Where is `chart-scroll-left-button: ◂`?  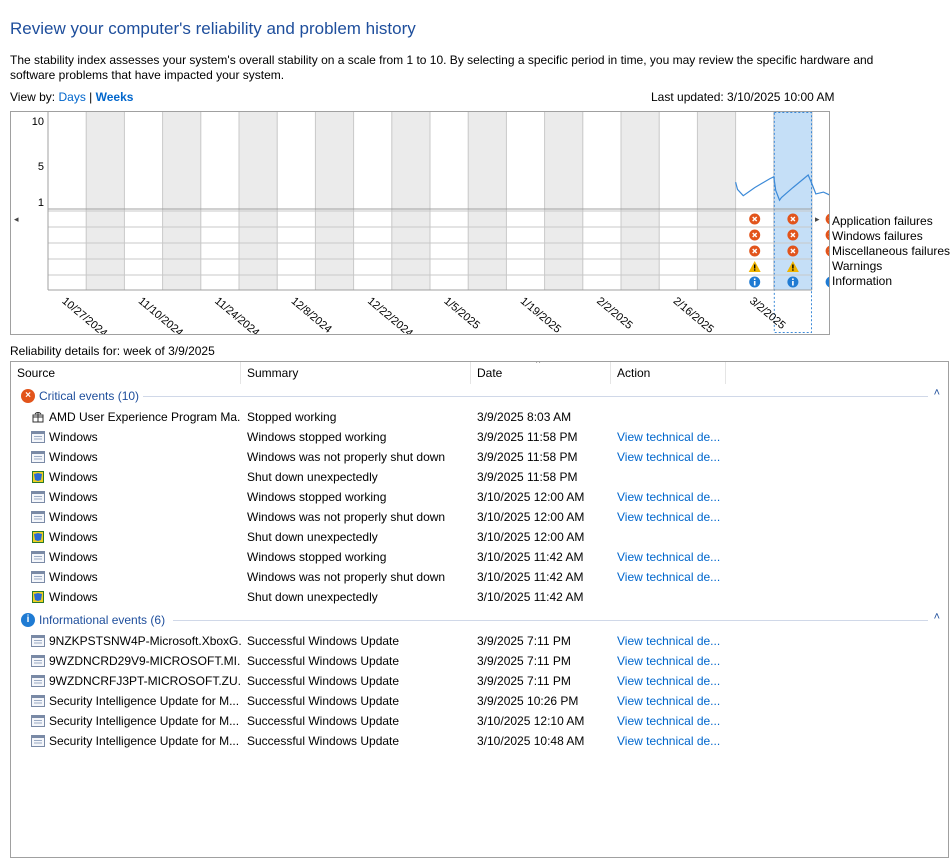 chart-scroll-left-button: ◂ is located at coordinates (16, 219).